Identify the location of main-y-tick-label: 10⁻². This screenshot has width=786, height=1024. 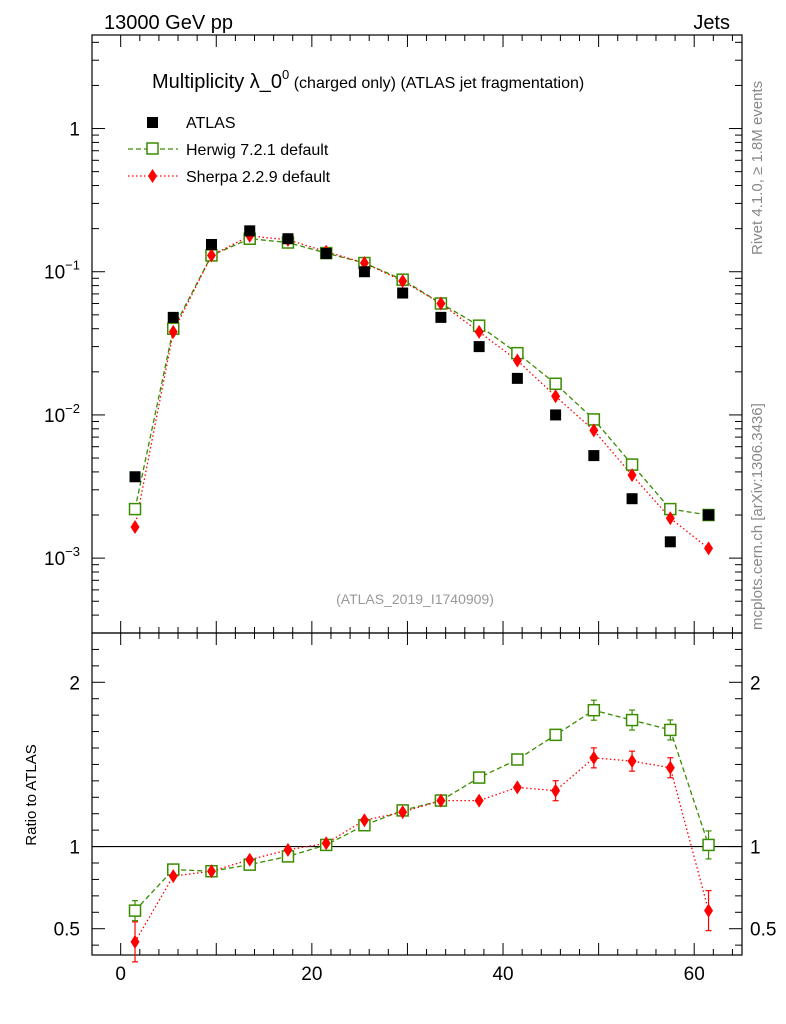
(62, 414).